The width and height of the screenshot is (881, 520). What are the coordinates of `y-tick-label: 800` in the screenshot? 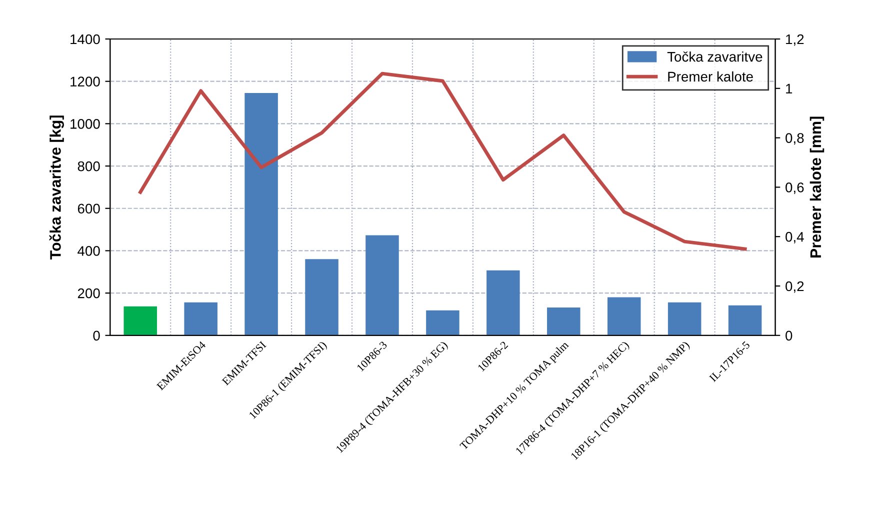 It's located at (89, 166).